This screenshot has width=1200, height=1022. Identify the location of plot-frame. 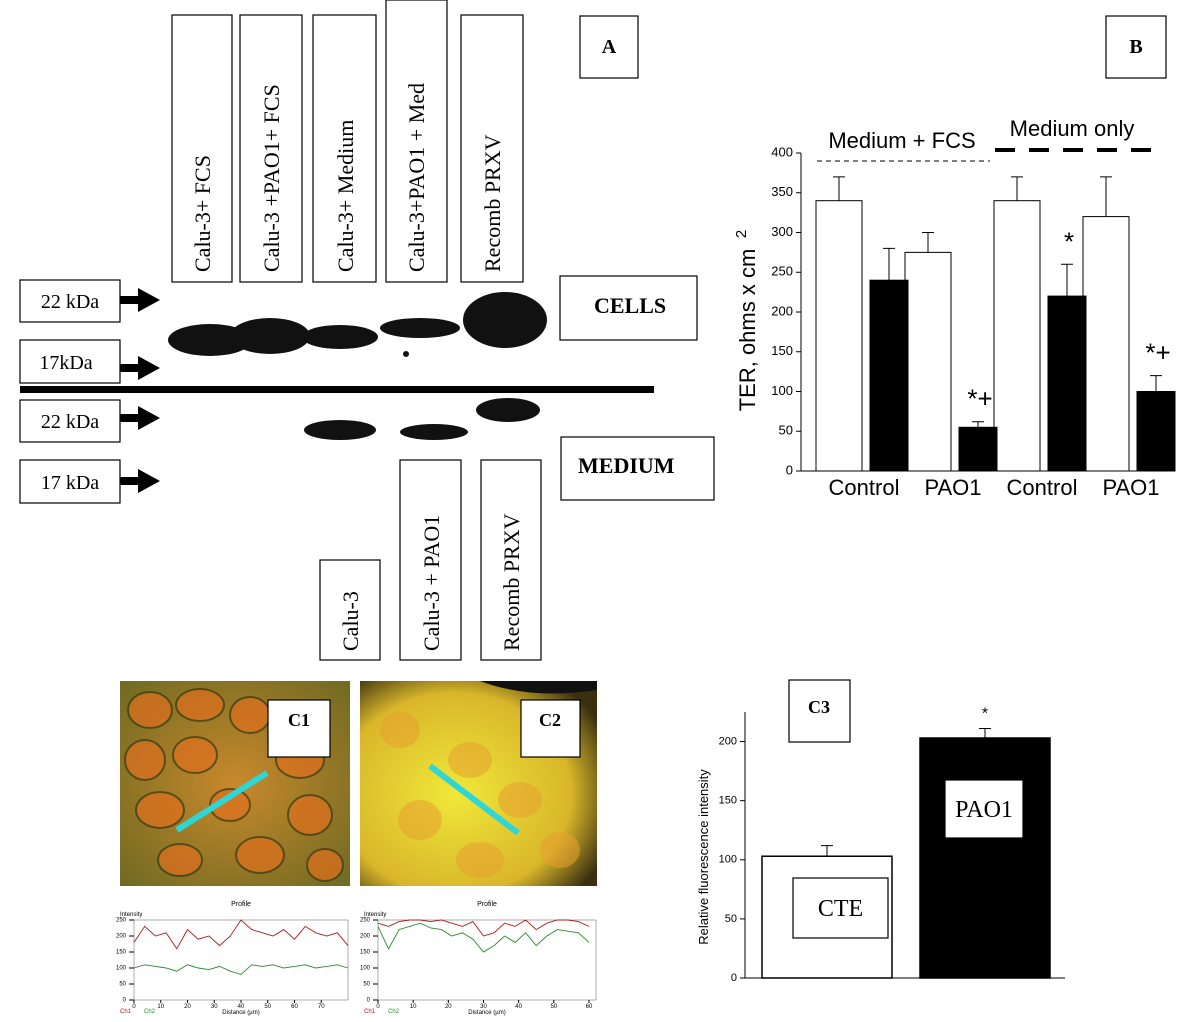
(487, 960).